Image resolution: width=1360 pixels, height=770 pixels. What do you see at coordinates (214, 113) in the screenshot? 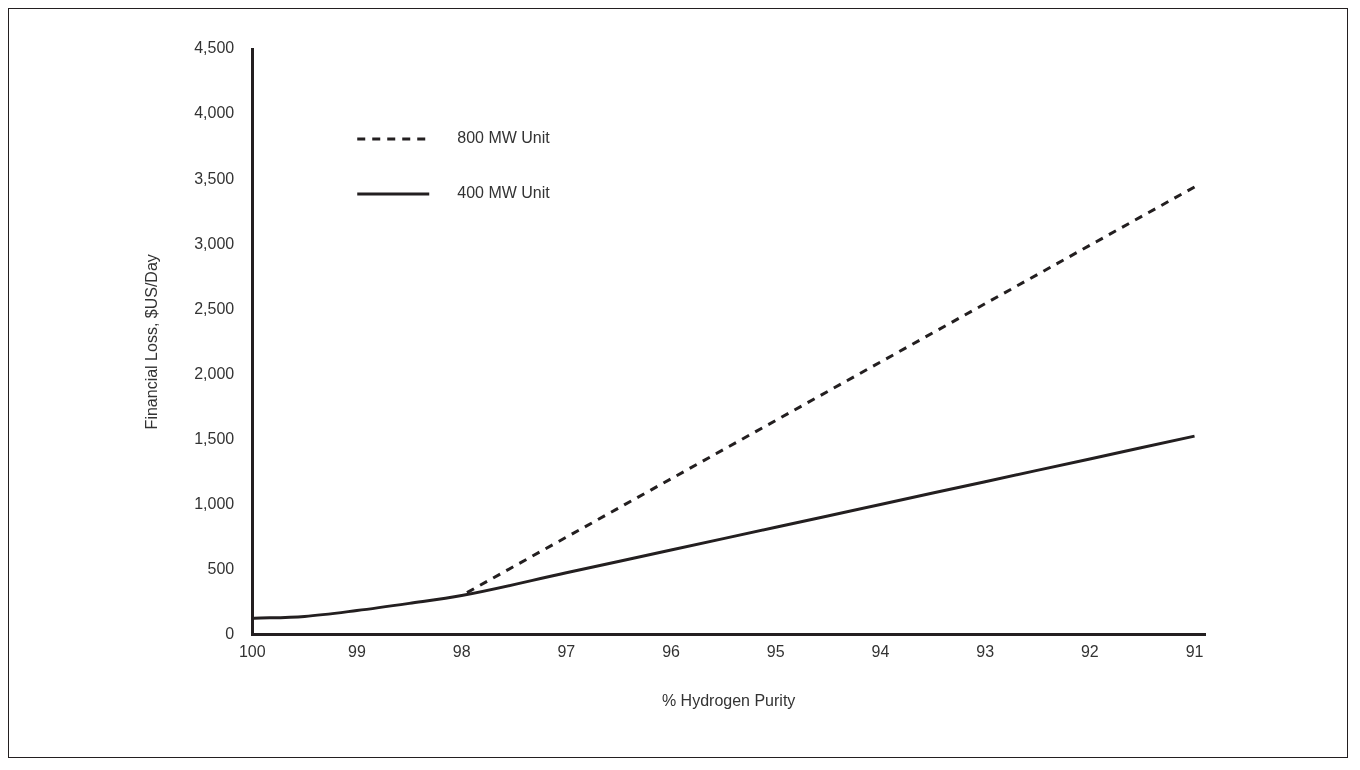
I see `y-tick-label: 4,000` at bounding box center [214, 113].